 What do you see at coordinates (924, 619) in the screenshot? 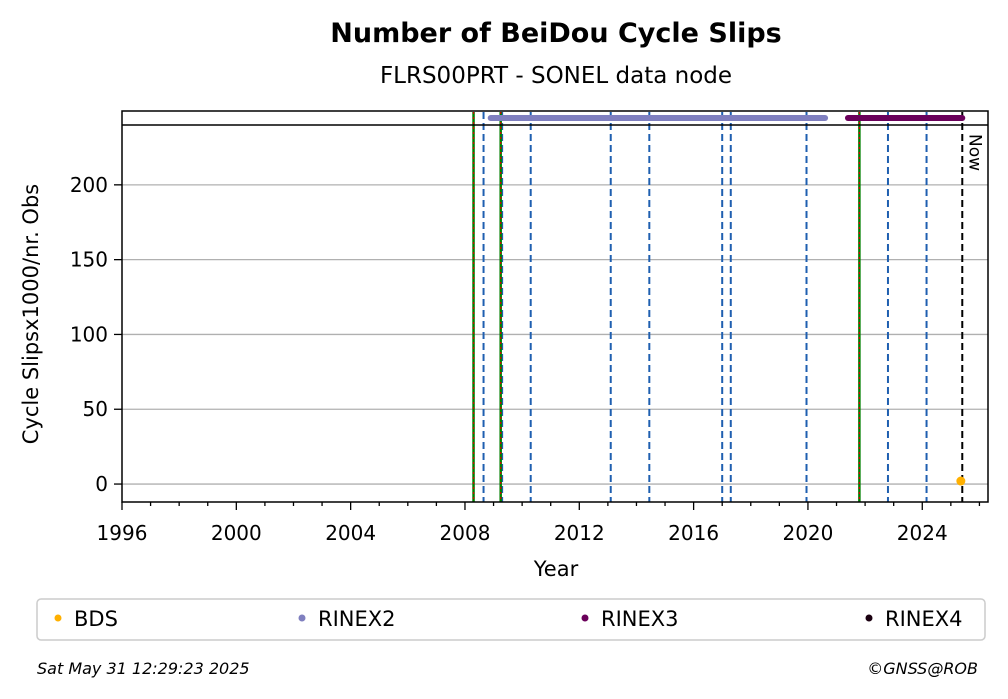
I see `legend-label: RINEX4` at bounding box center [924, 619].